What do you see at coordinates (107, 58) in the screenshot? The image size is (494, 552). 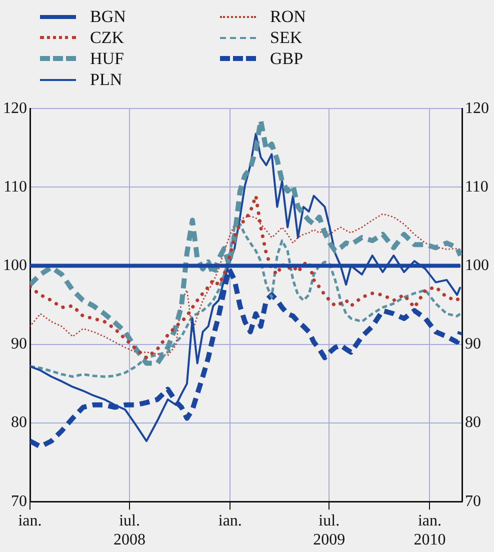 I see `legend-label: HUF` at bounding box center [107, 58].